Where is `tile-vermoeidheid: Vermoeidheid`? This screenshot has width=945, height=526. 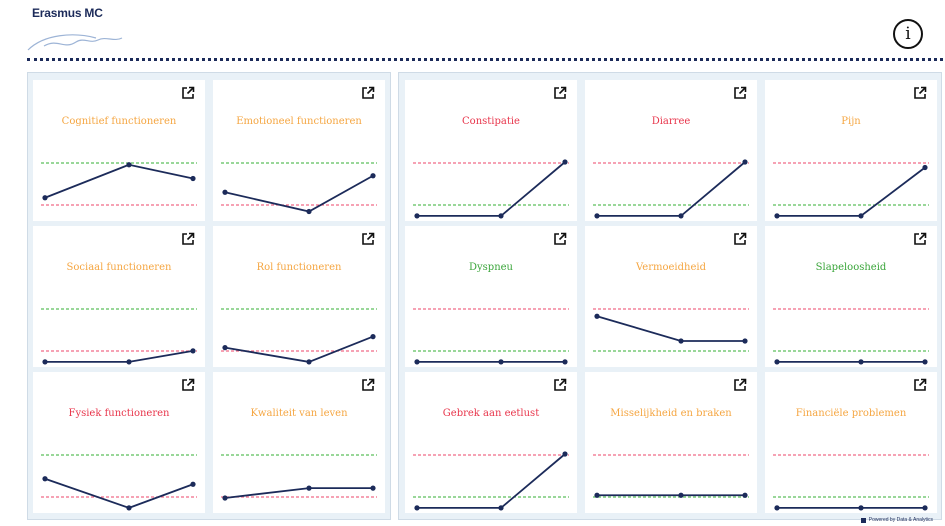
tile-vermoeidheid: Vermoeidheid is located at coordinates (671, 296).